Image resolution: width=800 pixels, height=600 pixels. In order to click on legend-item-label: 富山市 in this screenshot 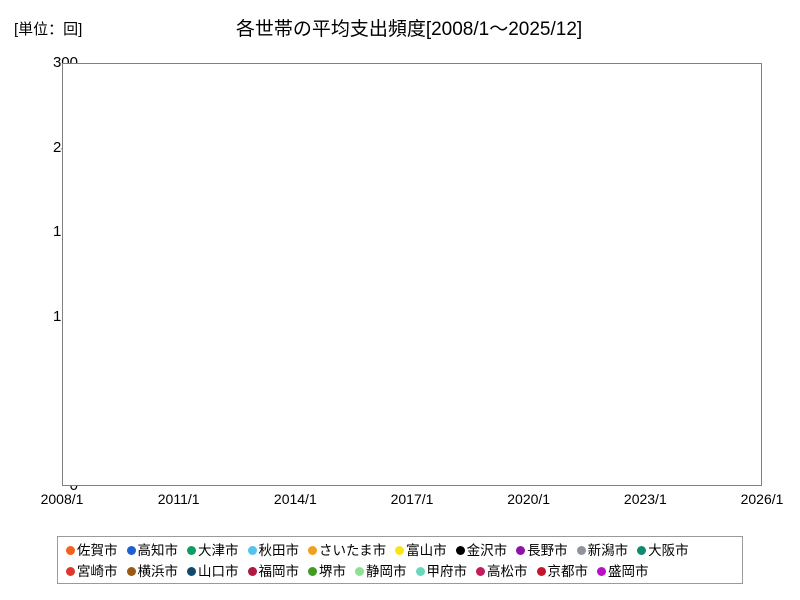, I will do `click(426, 550)`.